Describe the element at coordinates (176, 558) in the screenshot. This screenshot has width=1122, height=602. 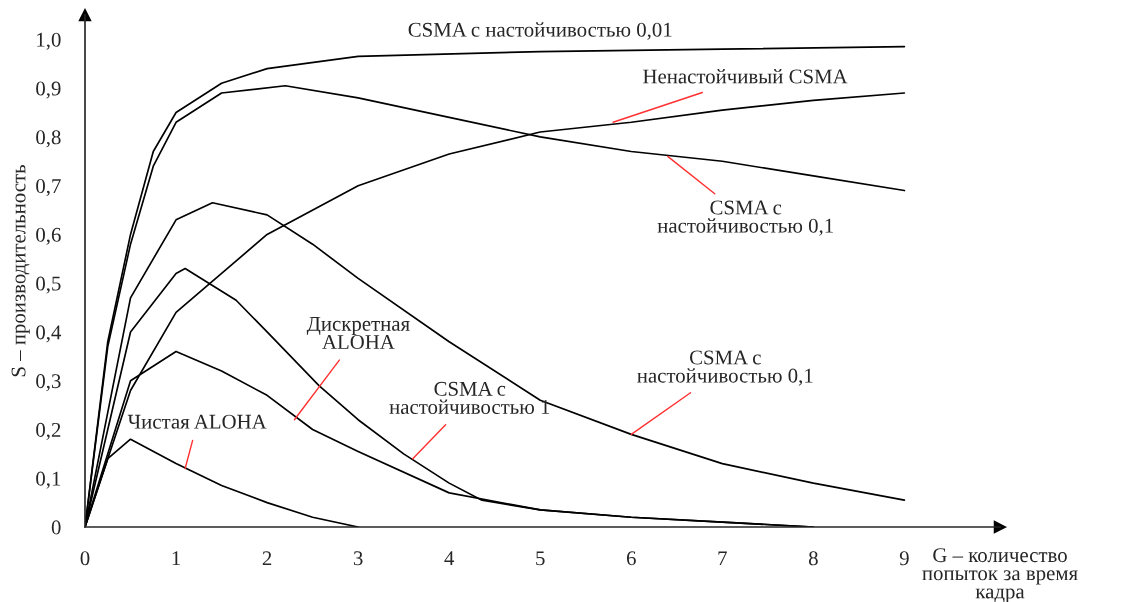
I see `x-tick-label: 1` at that location.